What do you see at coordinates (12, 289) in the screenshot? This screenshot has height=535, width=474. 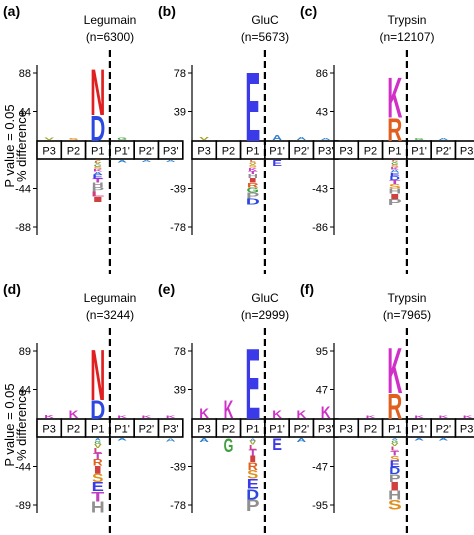 I see `panel-label: (d)` at bounding box center [12, 289].